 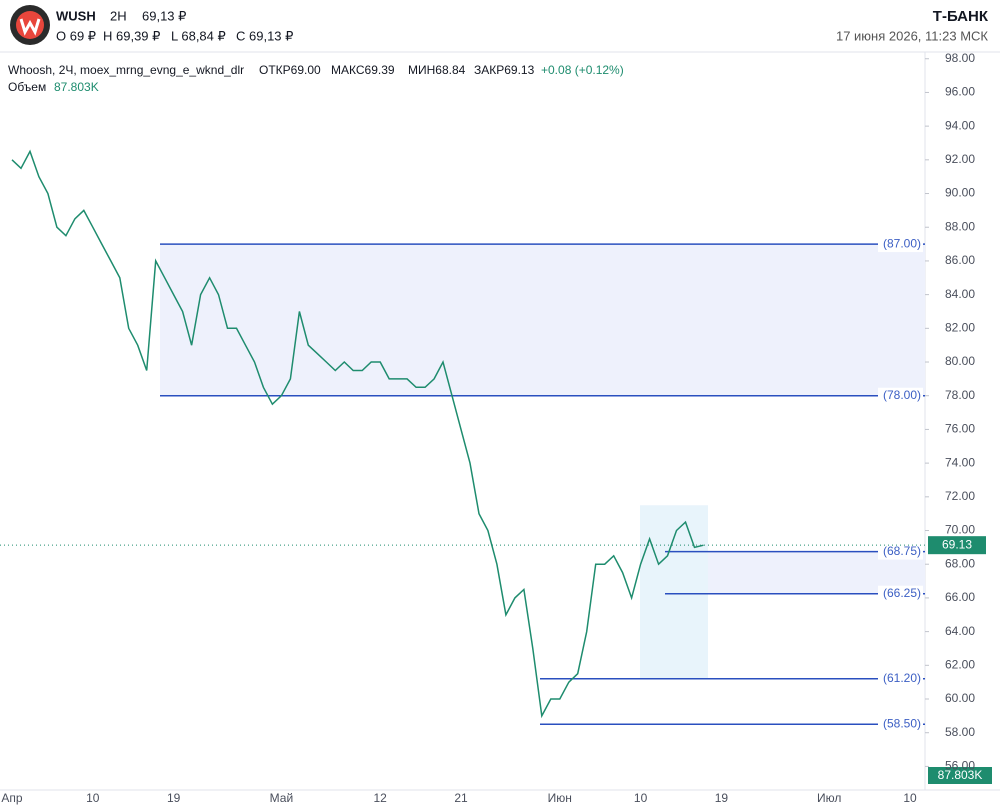 I want to click on level-label: (68.75), so click(x=902, y=551).